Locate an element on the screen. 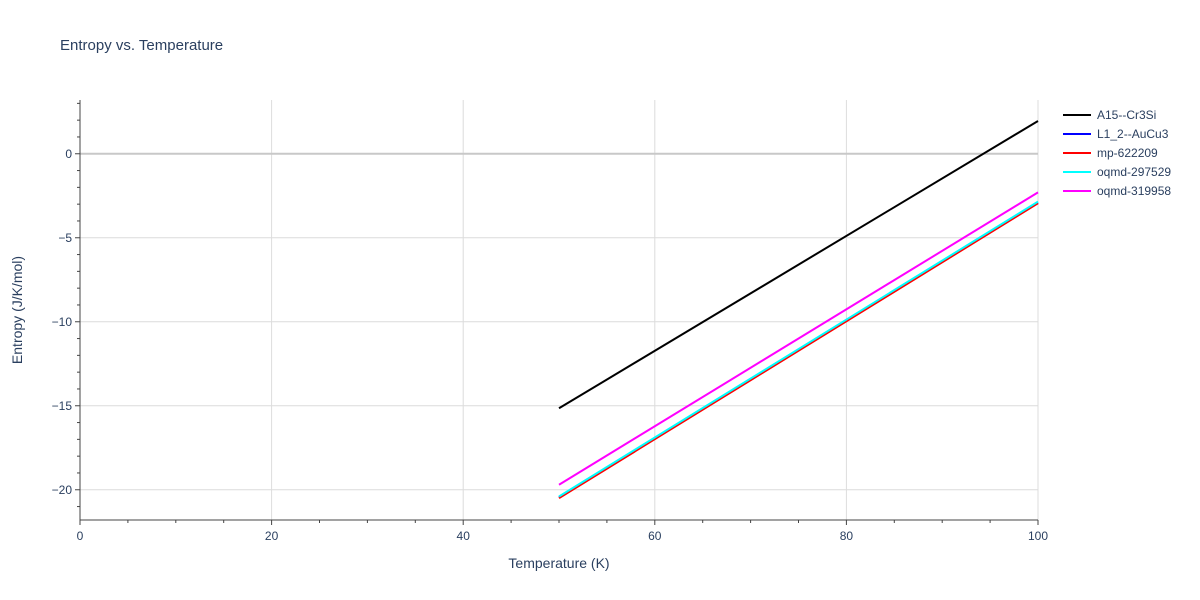 The image size is (1200, 600). x-tick-label: 40 is located at coordinates (464, 536).